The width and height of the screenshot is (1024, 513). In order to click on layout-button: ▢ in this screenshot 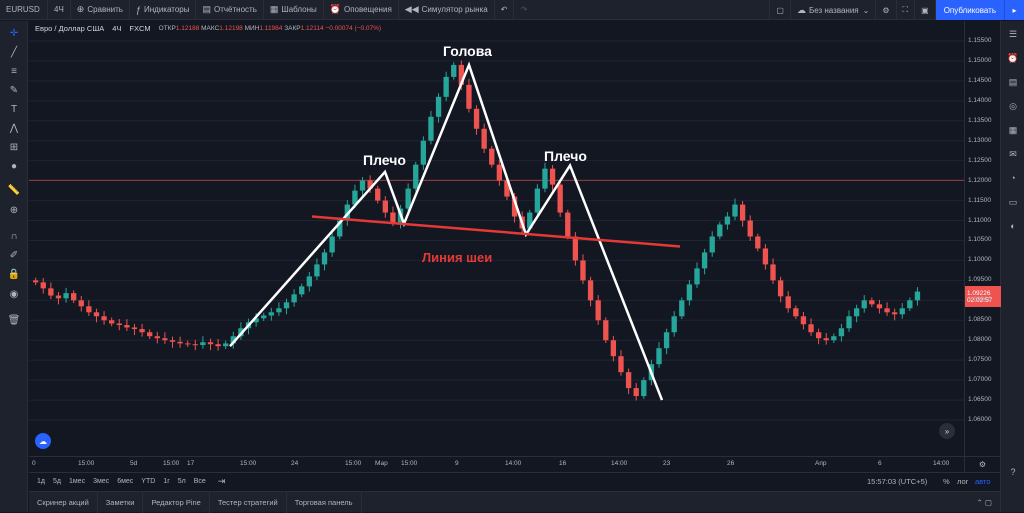, I will do `click(780, 10)`.